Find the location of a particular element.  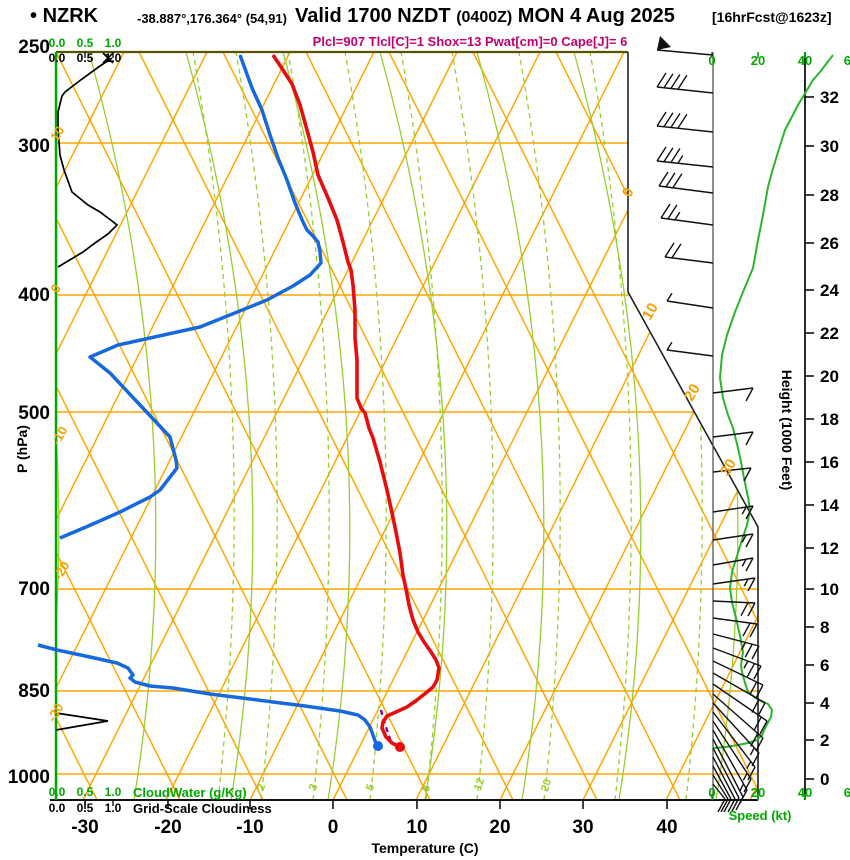

station-coords: -38.887°,176.364° (54,91) is located at coordinates (212, 18).